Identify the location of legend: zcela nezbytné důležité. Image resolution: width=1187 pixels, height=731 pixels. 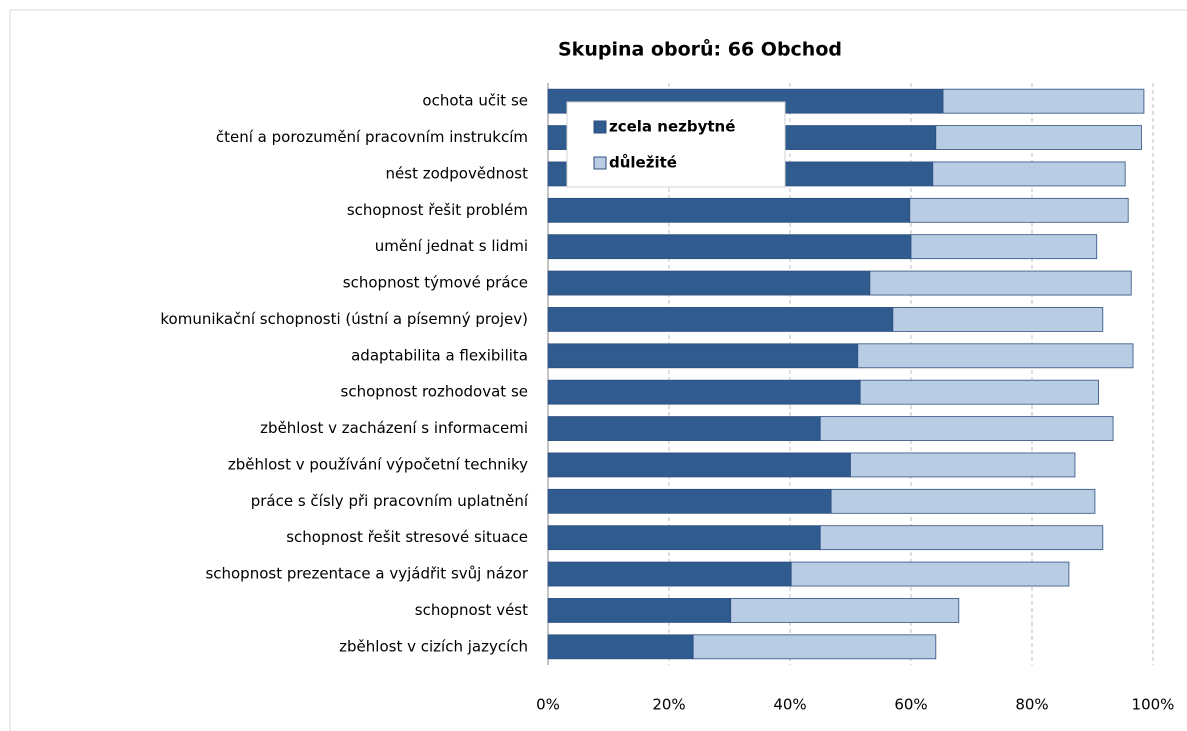
(676, 144).